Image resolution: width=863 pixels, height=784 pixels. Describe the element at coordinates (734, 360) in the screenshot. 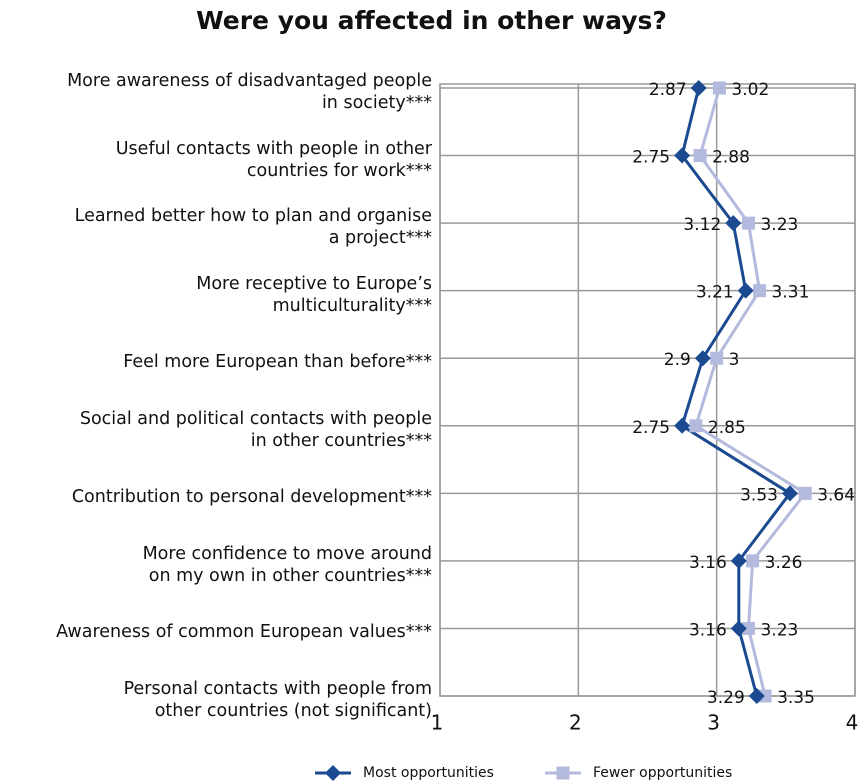

I see `data-label: 3` at that location.